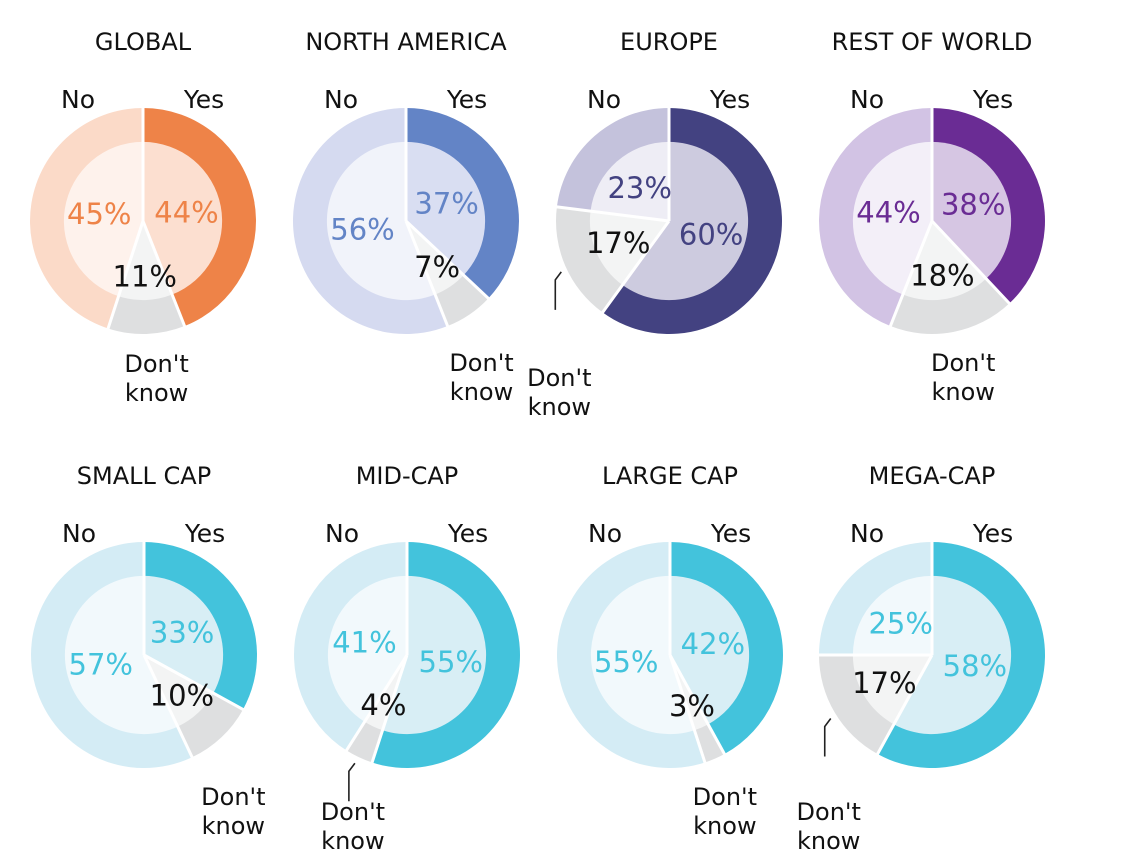 The height and width of the screenshot is (868, 1121). What do you see at coordinates (99, 214) in the screenshot?
I see `data-label-no: 45%` at bounding box center [99, 214].